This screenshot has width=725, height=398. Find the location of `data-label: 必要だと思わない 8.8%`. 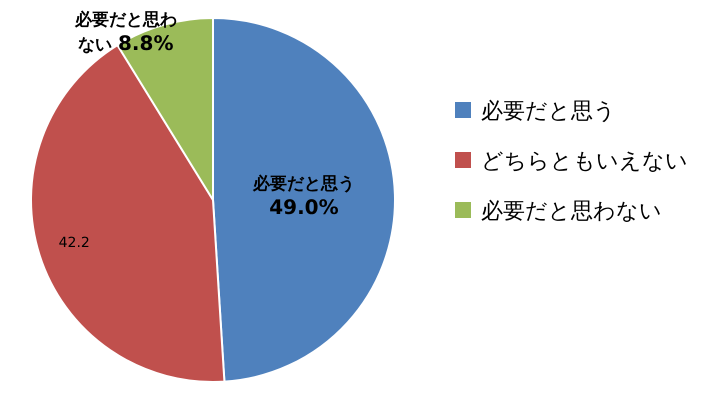

data-label: 必要だと思わない 8.8% is located at coordinates (125, 33).